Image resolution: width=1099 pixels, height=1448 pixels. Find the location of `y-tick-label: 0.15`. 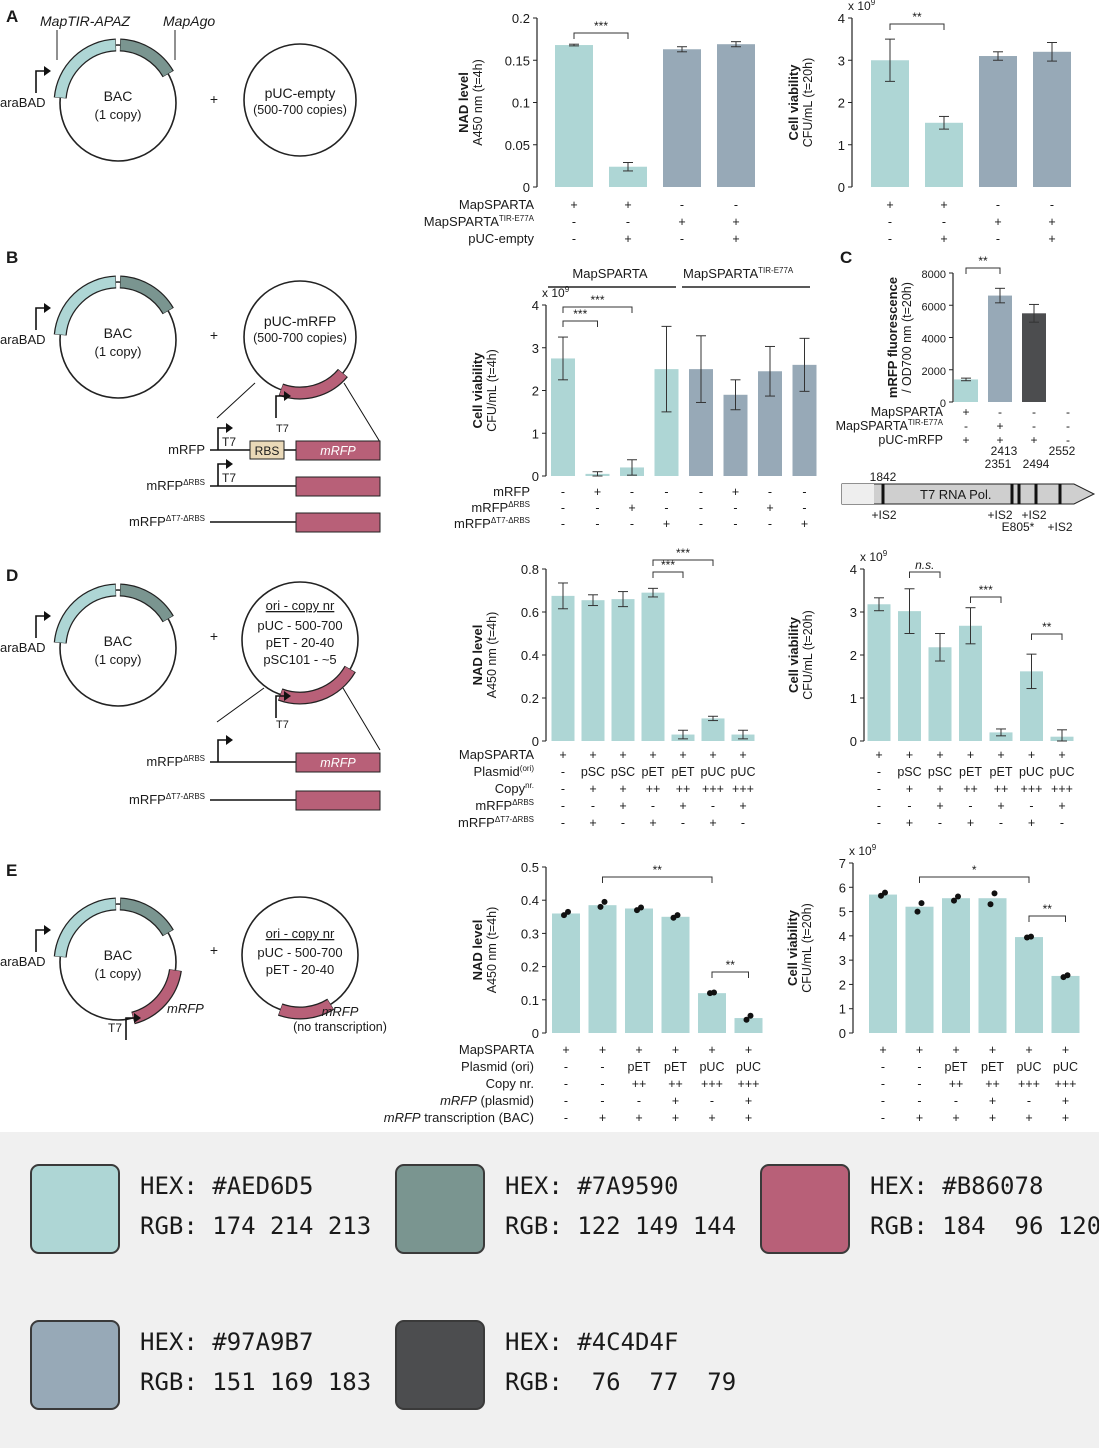

y-tick-label: 0.15 is located at coordinates (517, 60).